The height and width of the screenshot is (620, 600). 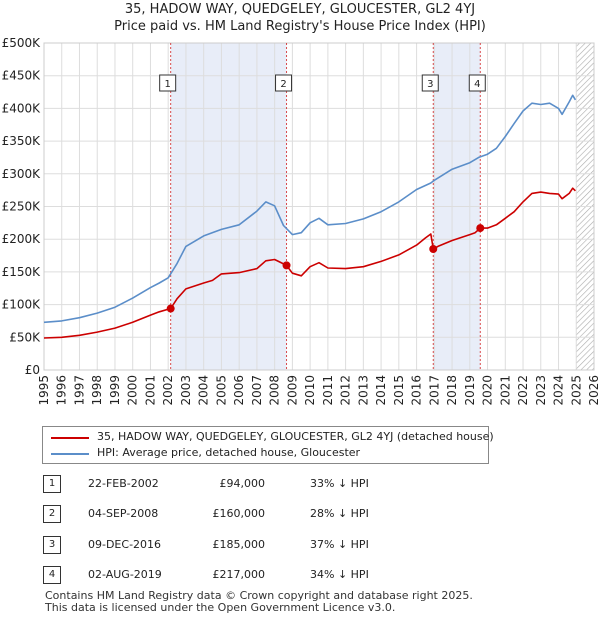 I want to click on legend-swatch-hpi, so click(x=70, y=454).